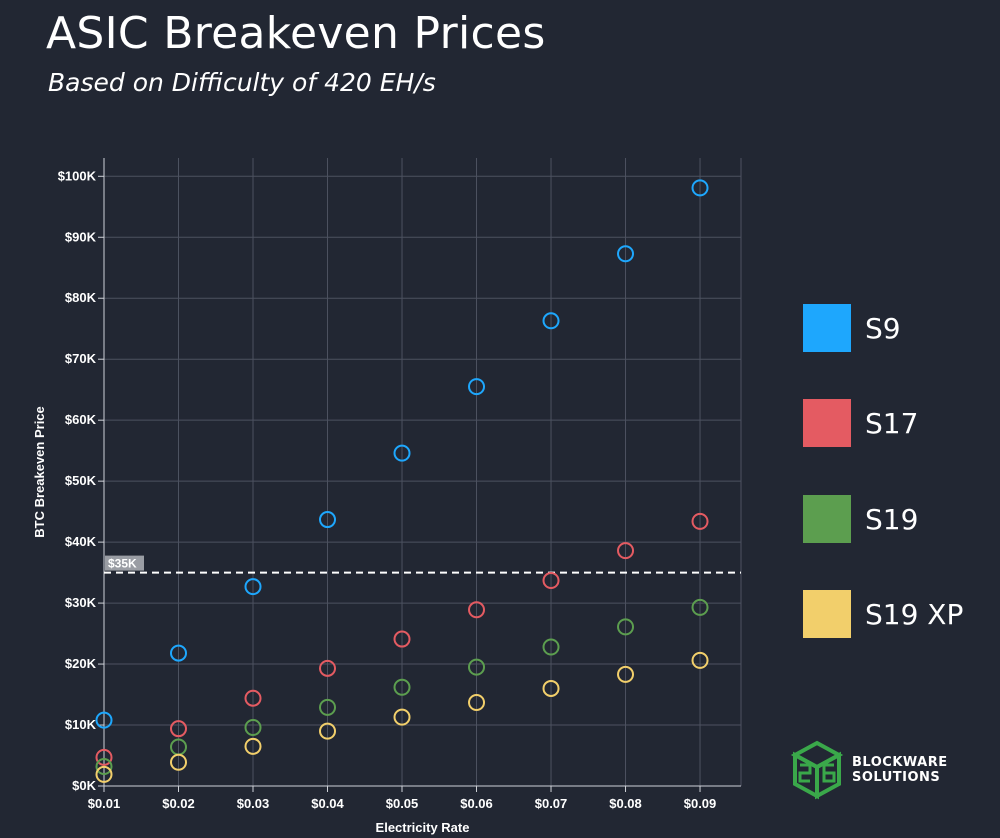 This screenshot has width=1000, height=838. Describe the element at coordinates (551, 803) in the screenshot. I see `x-tick-label: $0.07` at that location.